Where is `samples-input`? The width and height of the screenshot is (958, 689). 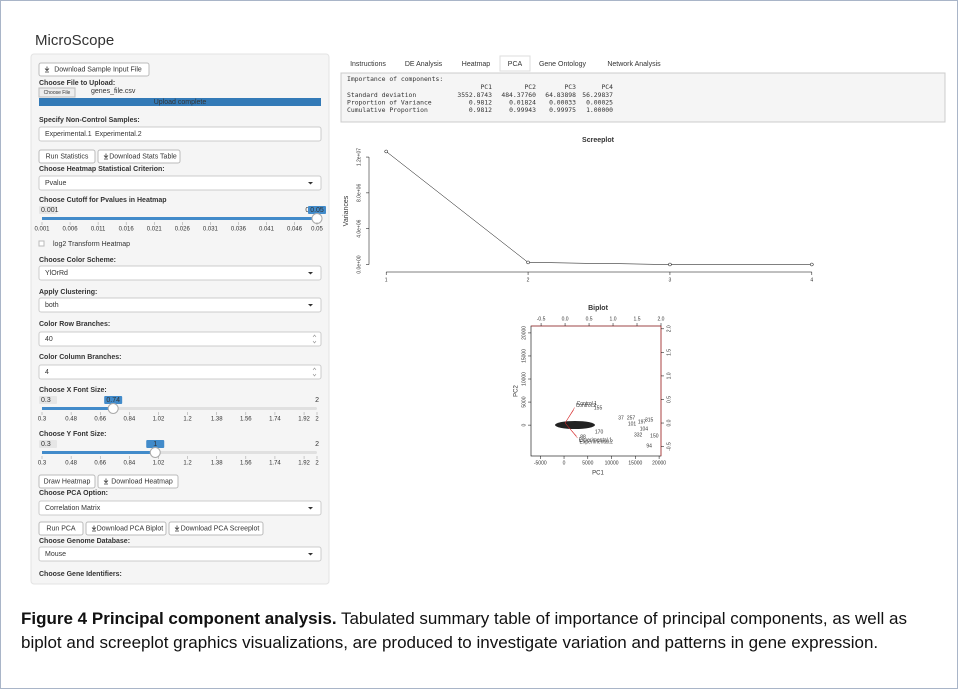 samples-input is located at coordinates (180, 134).